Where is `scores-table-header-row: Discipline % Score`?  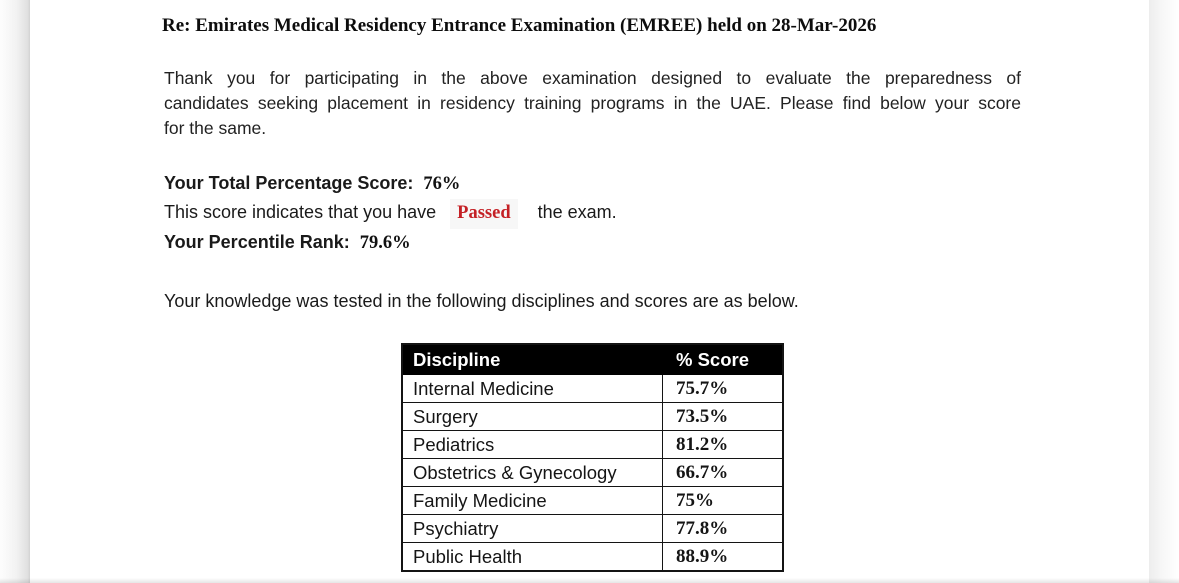 scores-table-header-row: Discipline % Score is located at coordinates (592, 359).